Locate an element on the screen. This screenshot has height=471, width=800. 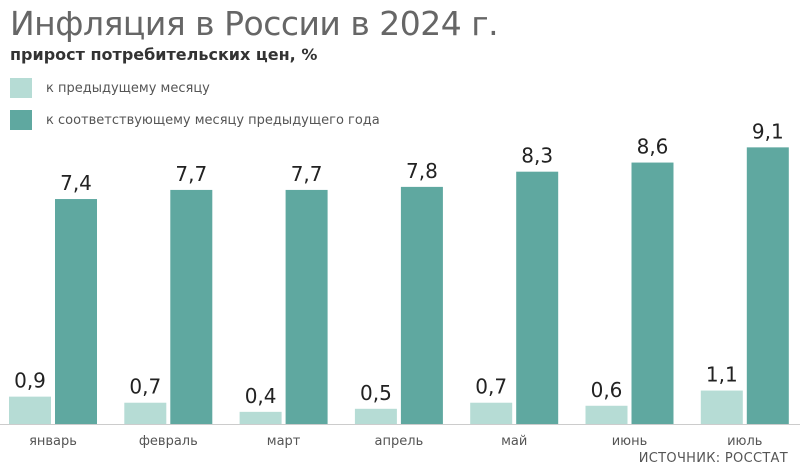
chart-subtitle: прирост потребительских цен, % is located at coordinates (164, 54).